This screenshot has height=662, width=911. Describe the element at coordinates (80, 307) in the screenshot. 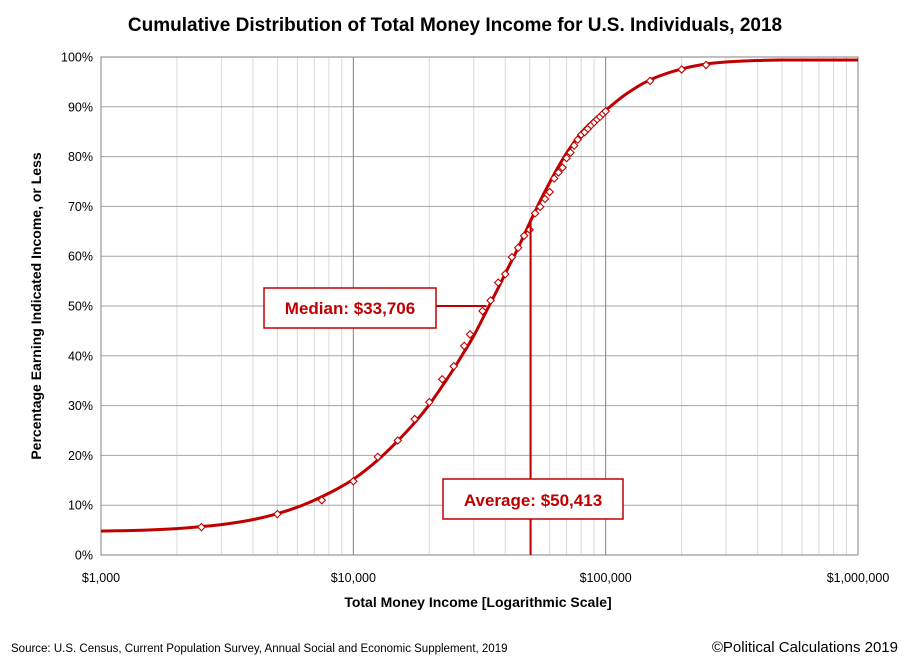

I see `y-tick-label: 50%` at that location.